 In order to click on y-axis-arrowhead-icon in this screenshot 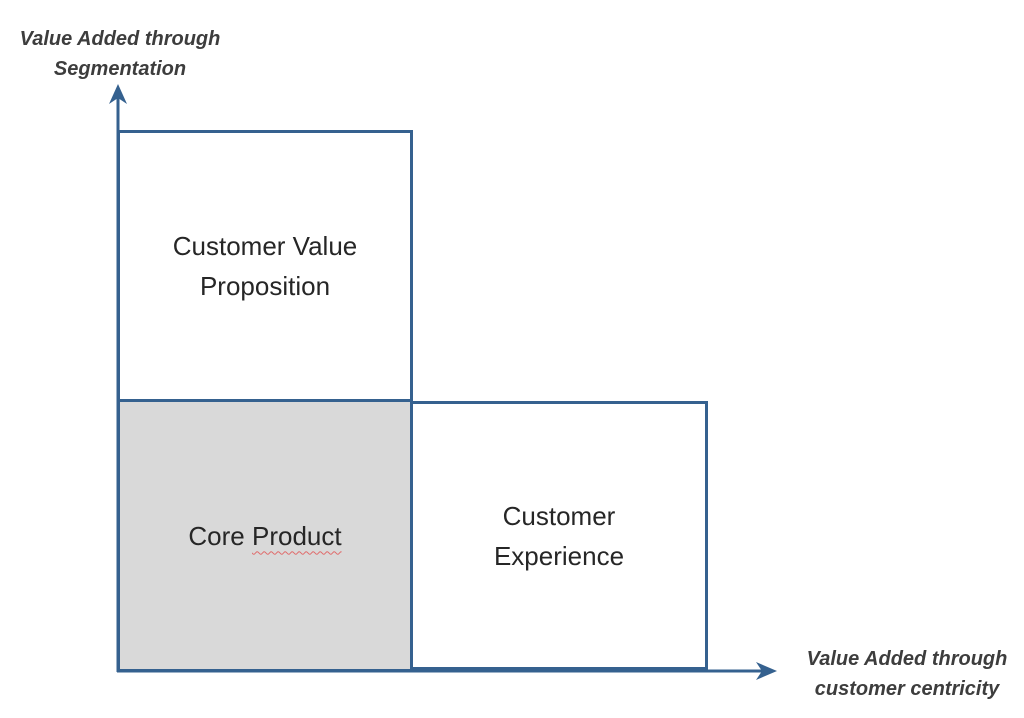, I will do `click(118, 94)`.